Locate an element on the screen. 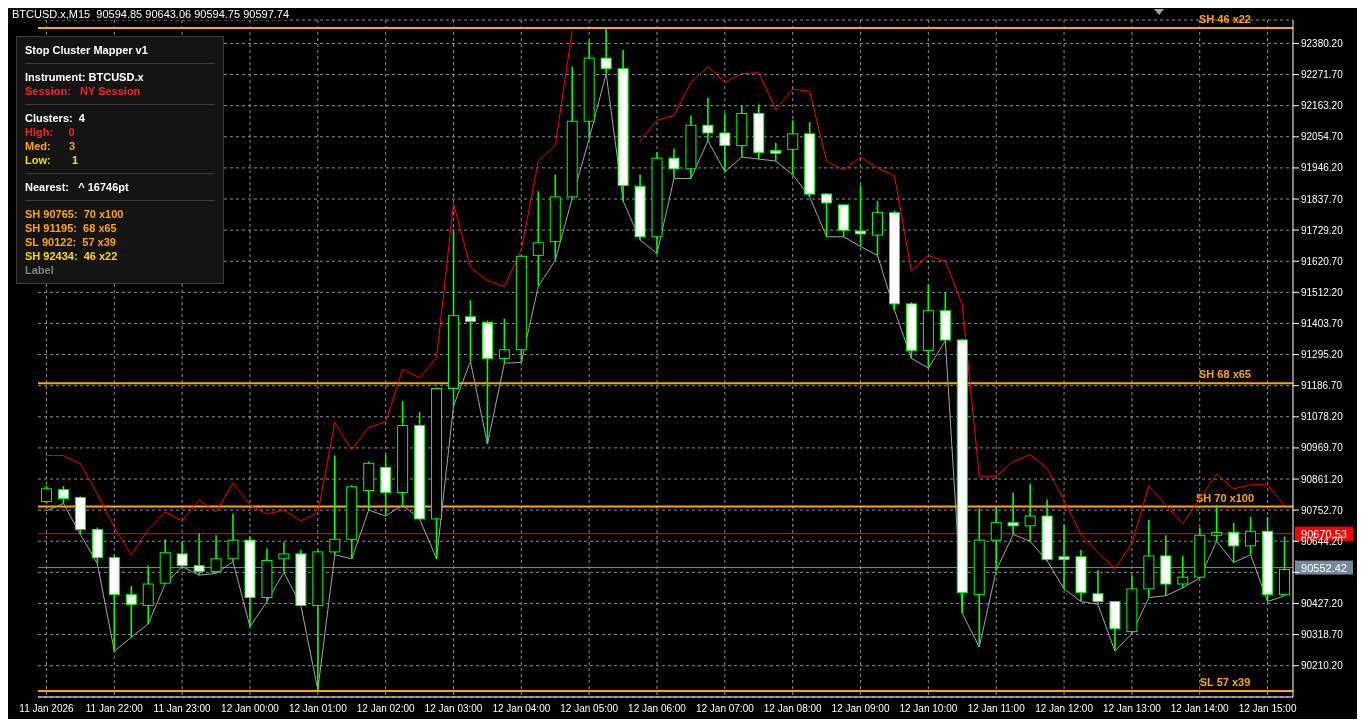 This screenshot has width=1365, height=725. y-tick-label: 91620.70 is located at coordinates (1322, 261).